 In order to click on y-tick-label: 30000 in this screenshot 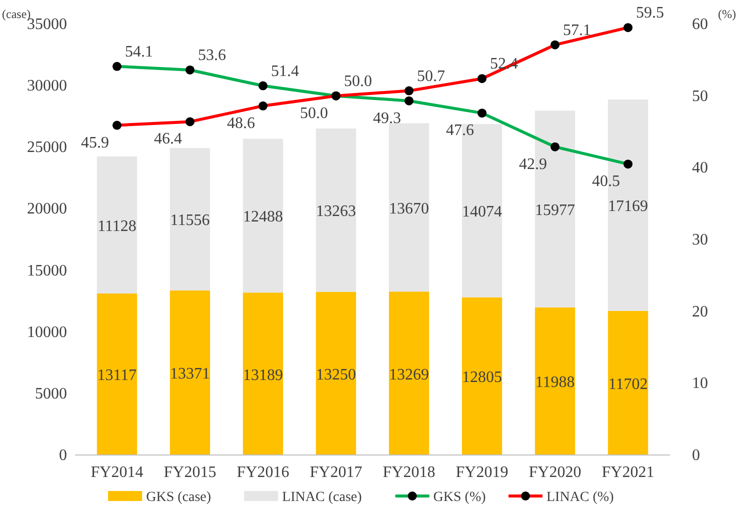, I will do `click(47, 86)`.